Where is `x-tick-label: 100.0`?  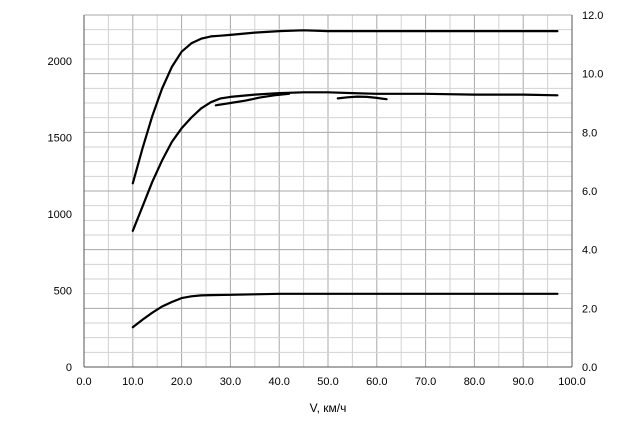 x-tick-label: 100.0 is located at coordinates (572, 382).